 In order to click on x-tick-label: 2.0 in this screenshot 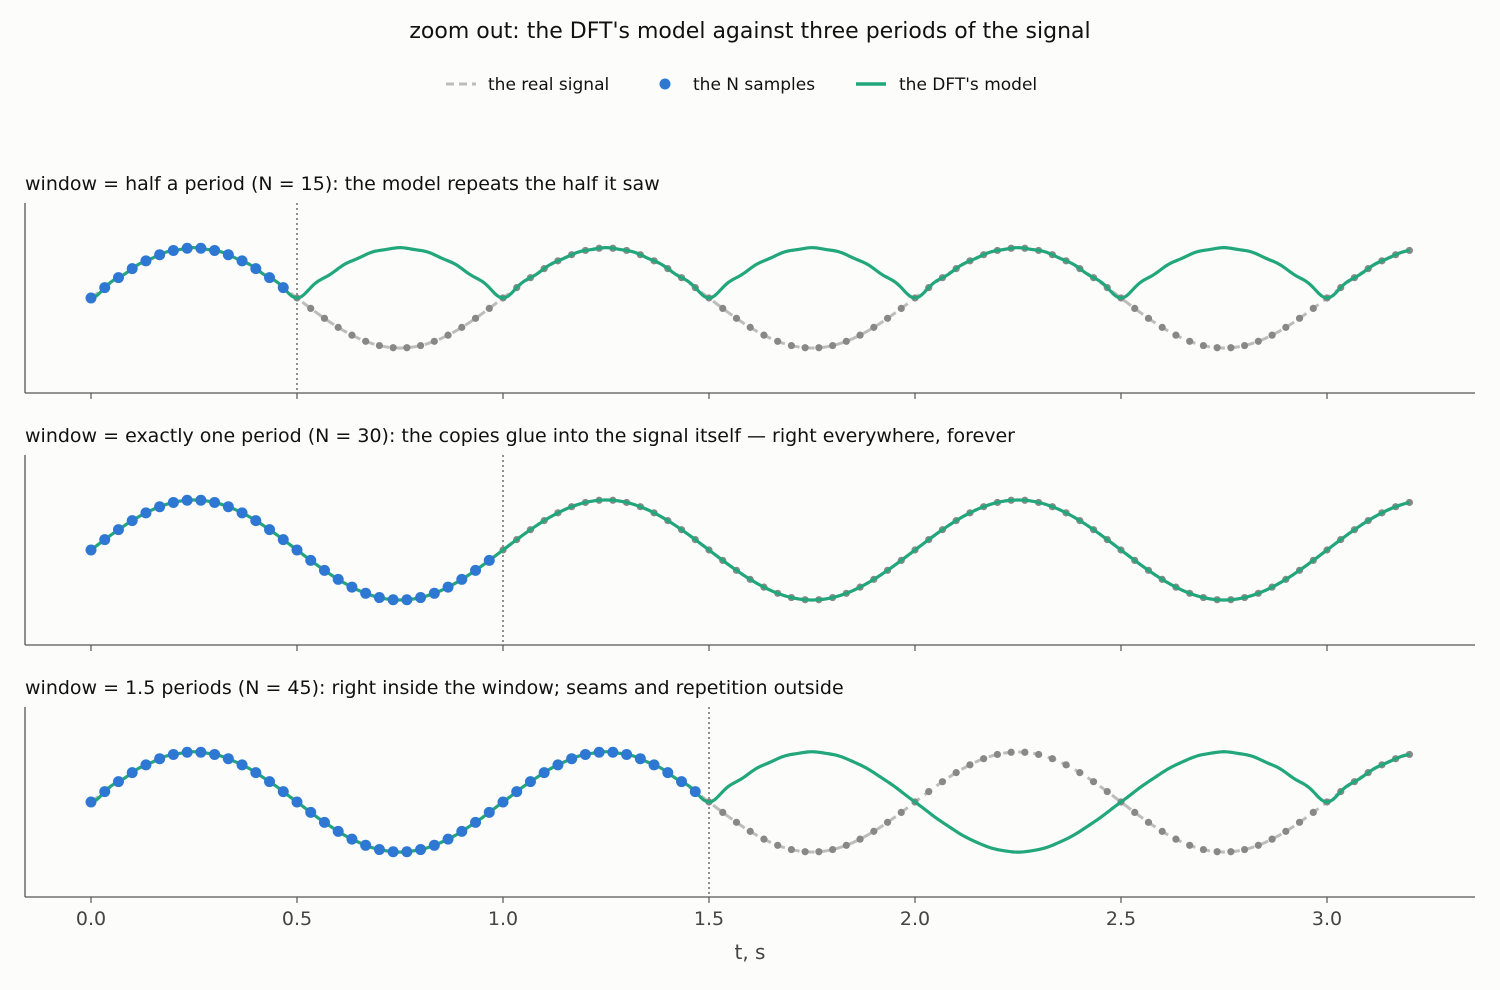, I will do `click(915, 919)`.